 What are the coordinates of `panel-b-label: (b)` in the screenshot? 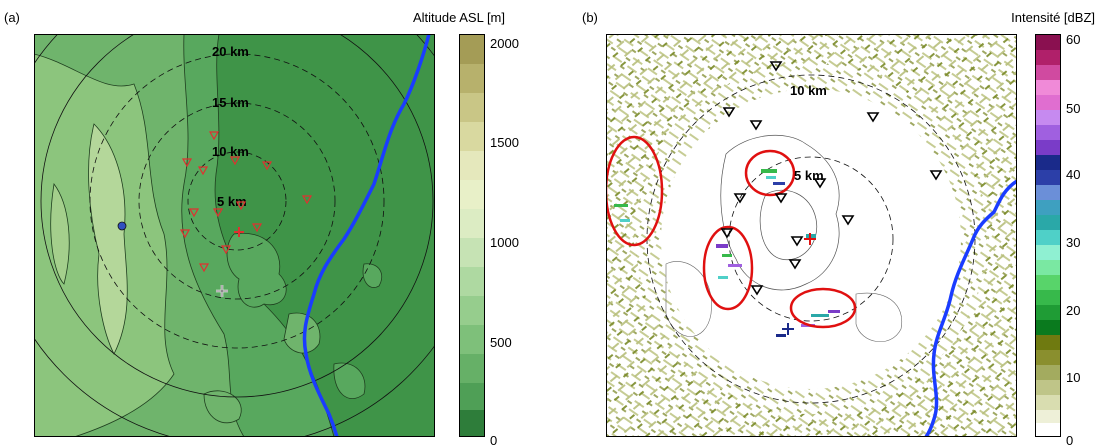 It's located at (590, 17).